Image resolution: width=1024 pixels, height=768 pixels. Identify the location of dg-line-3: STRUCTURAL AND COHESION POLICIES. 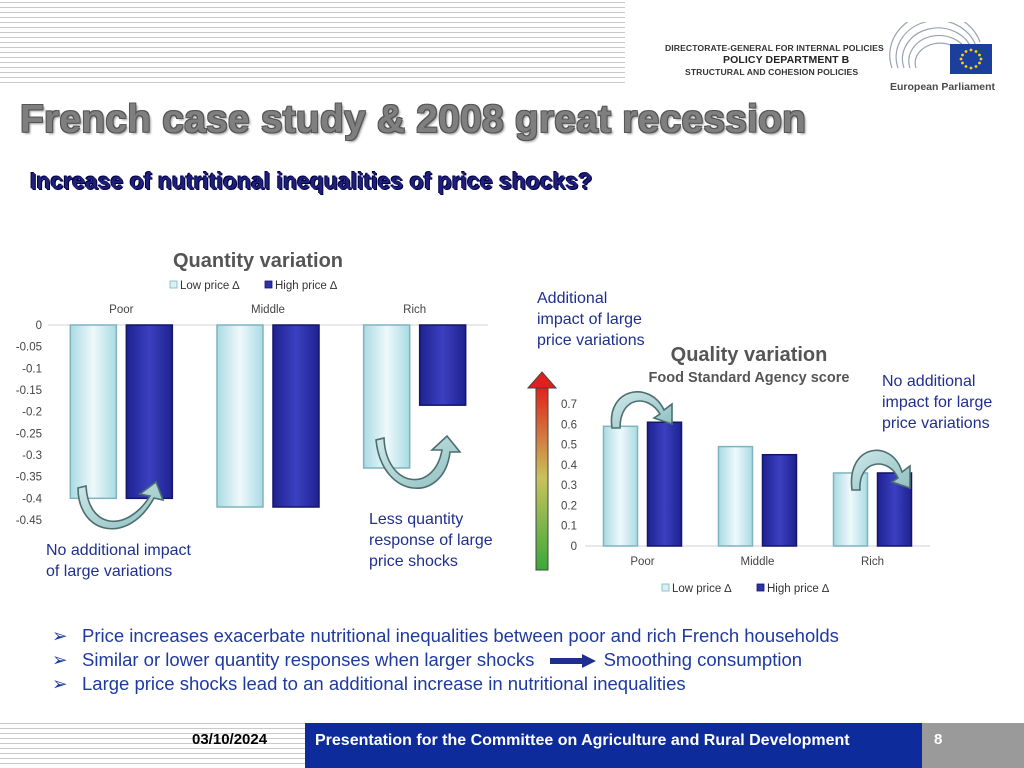
(772, 72).